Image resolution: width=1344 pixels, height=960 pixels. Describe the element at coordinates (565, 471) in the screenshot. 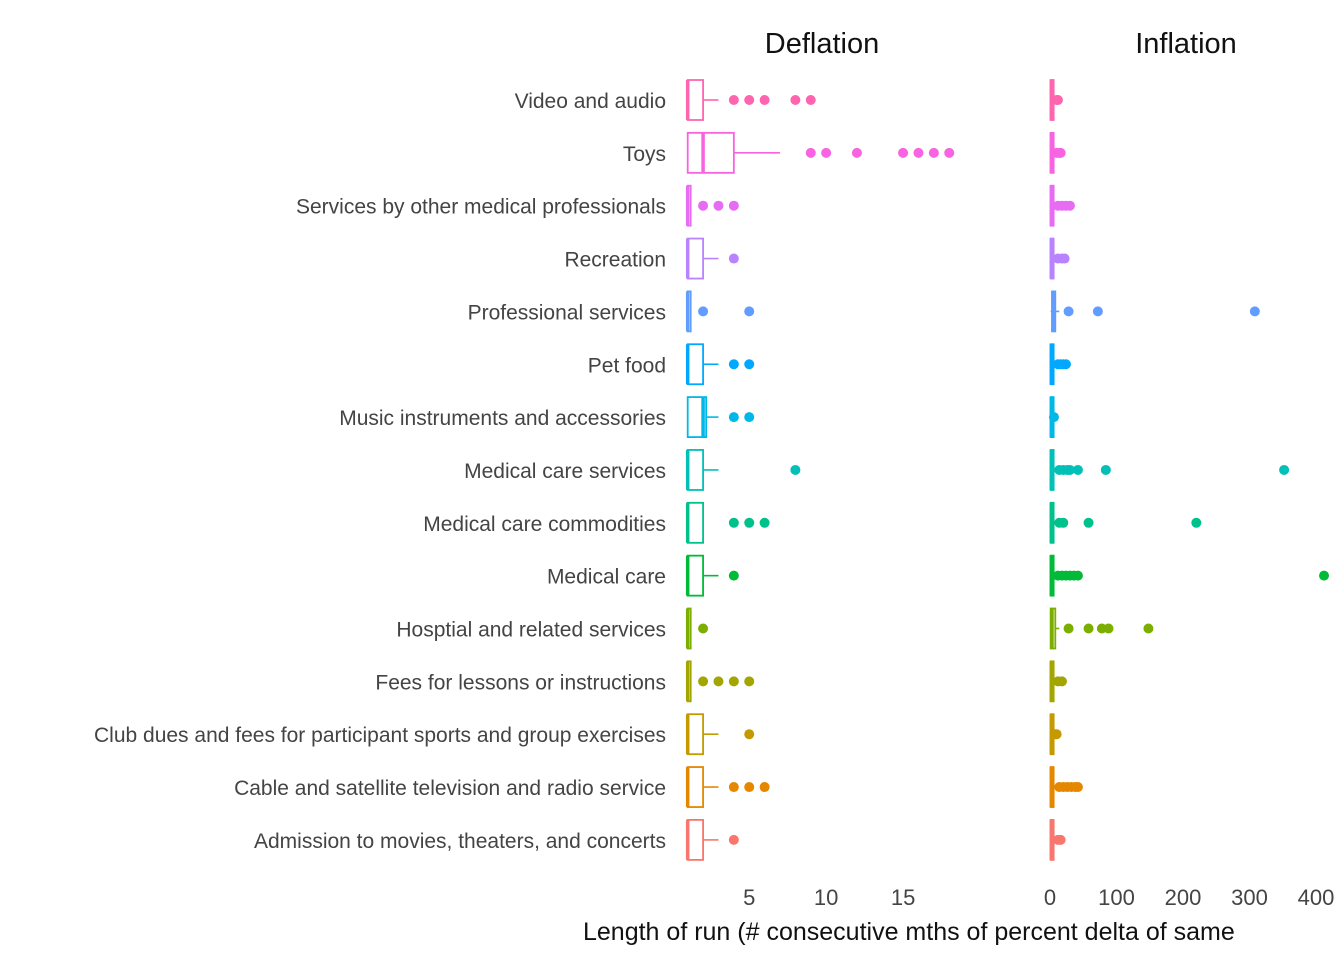

I see `category-label: Medical care services` at that location.